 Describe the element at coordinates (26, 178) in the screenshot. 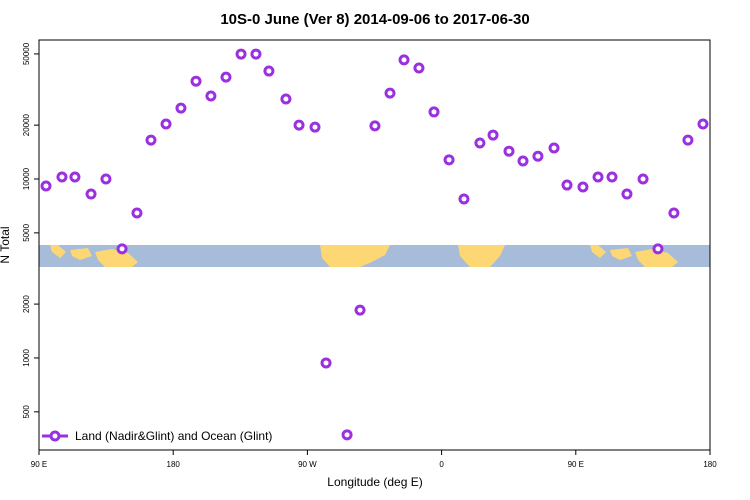

I see `y-tick-label: 10000` at that location.